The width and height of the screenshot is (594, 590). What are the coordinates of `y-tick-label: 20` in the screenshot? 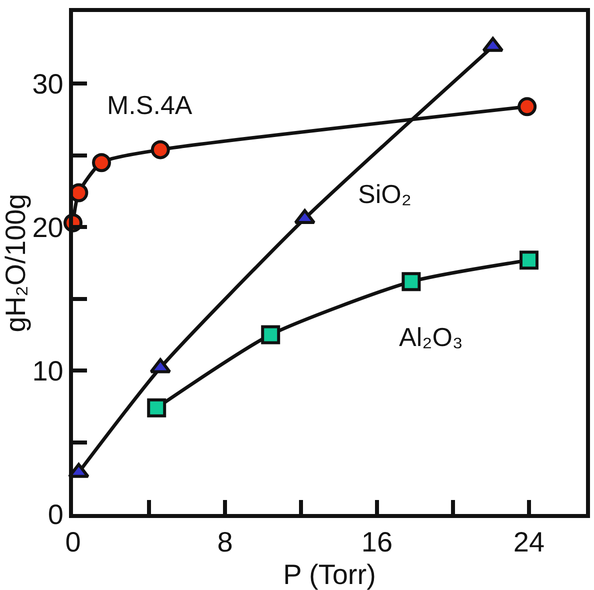 It's located at (48, 227).